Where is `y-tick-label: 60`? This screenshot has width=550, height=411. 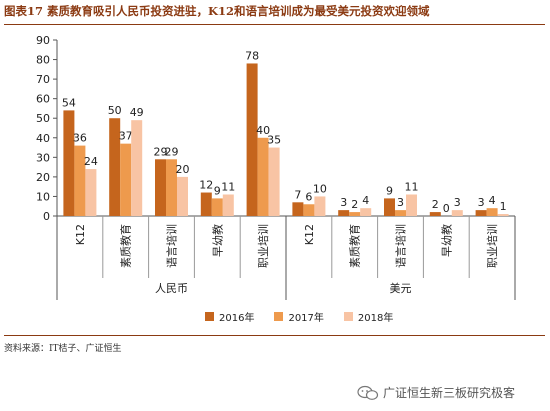
y-tick-label: 60 is located at coordinates (43, 99).